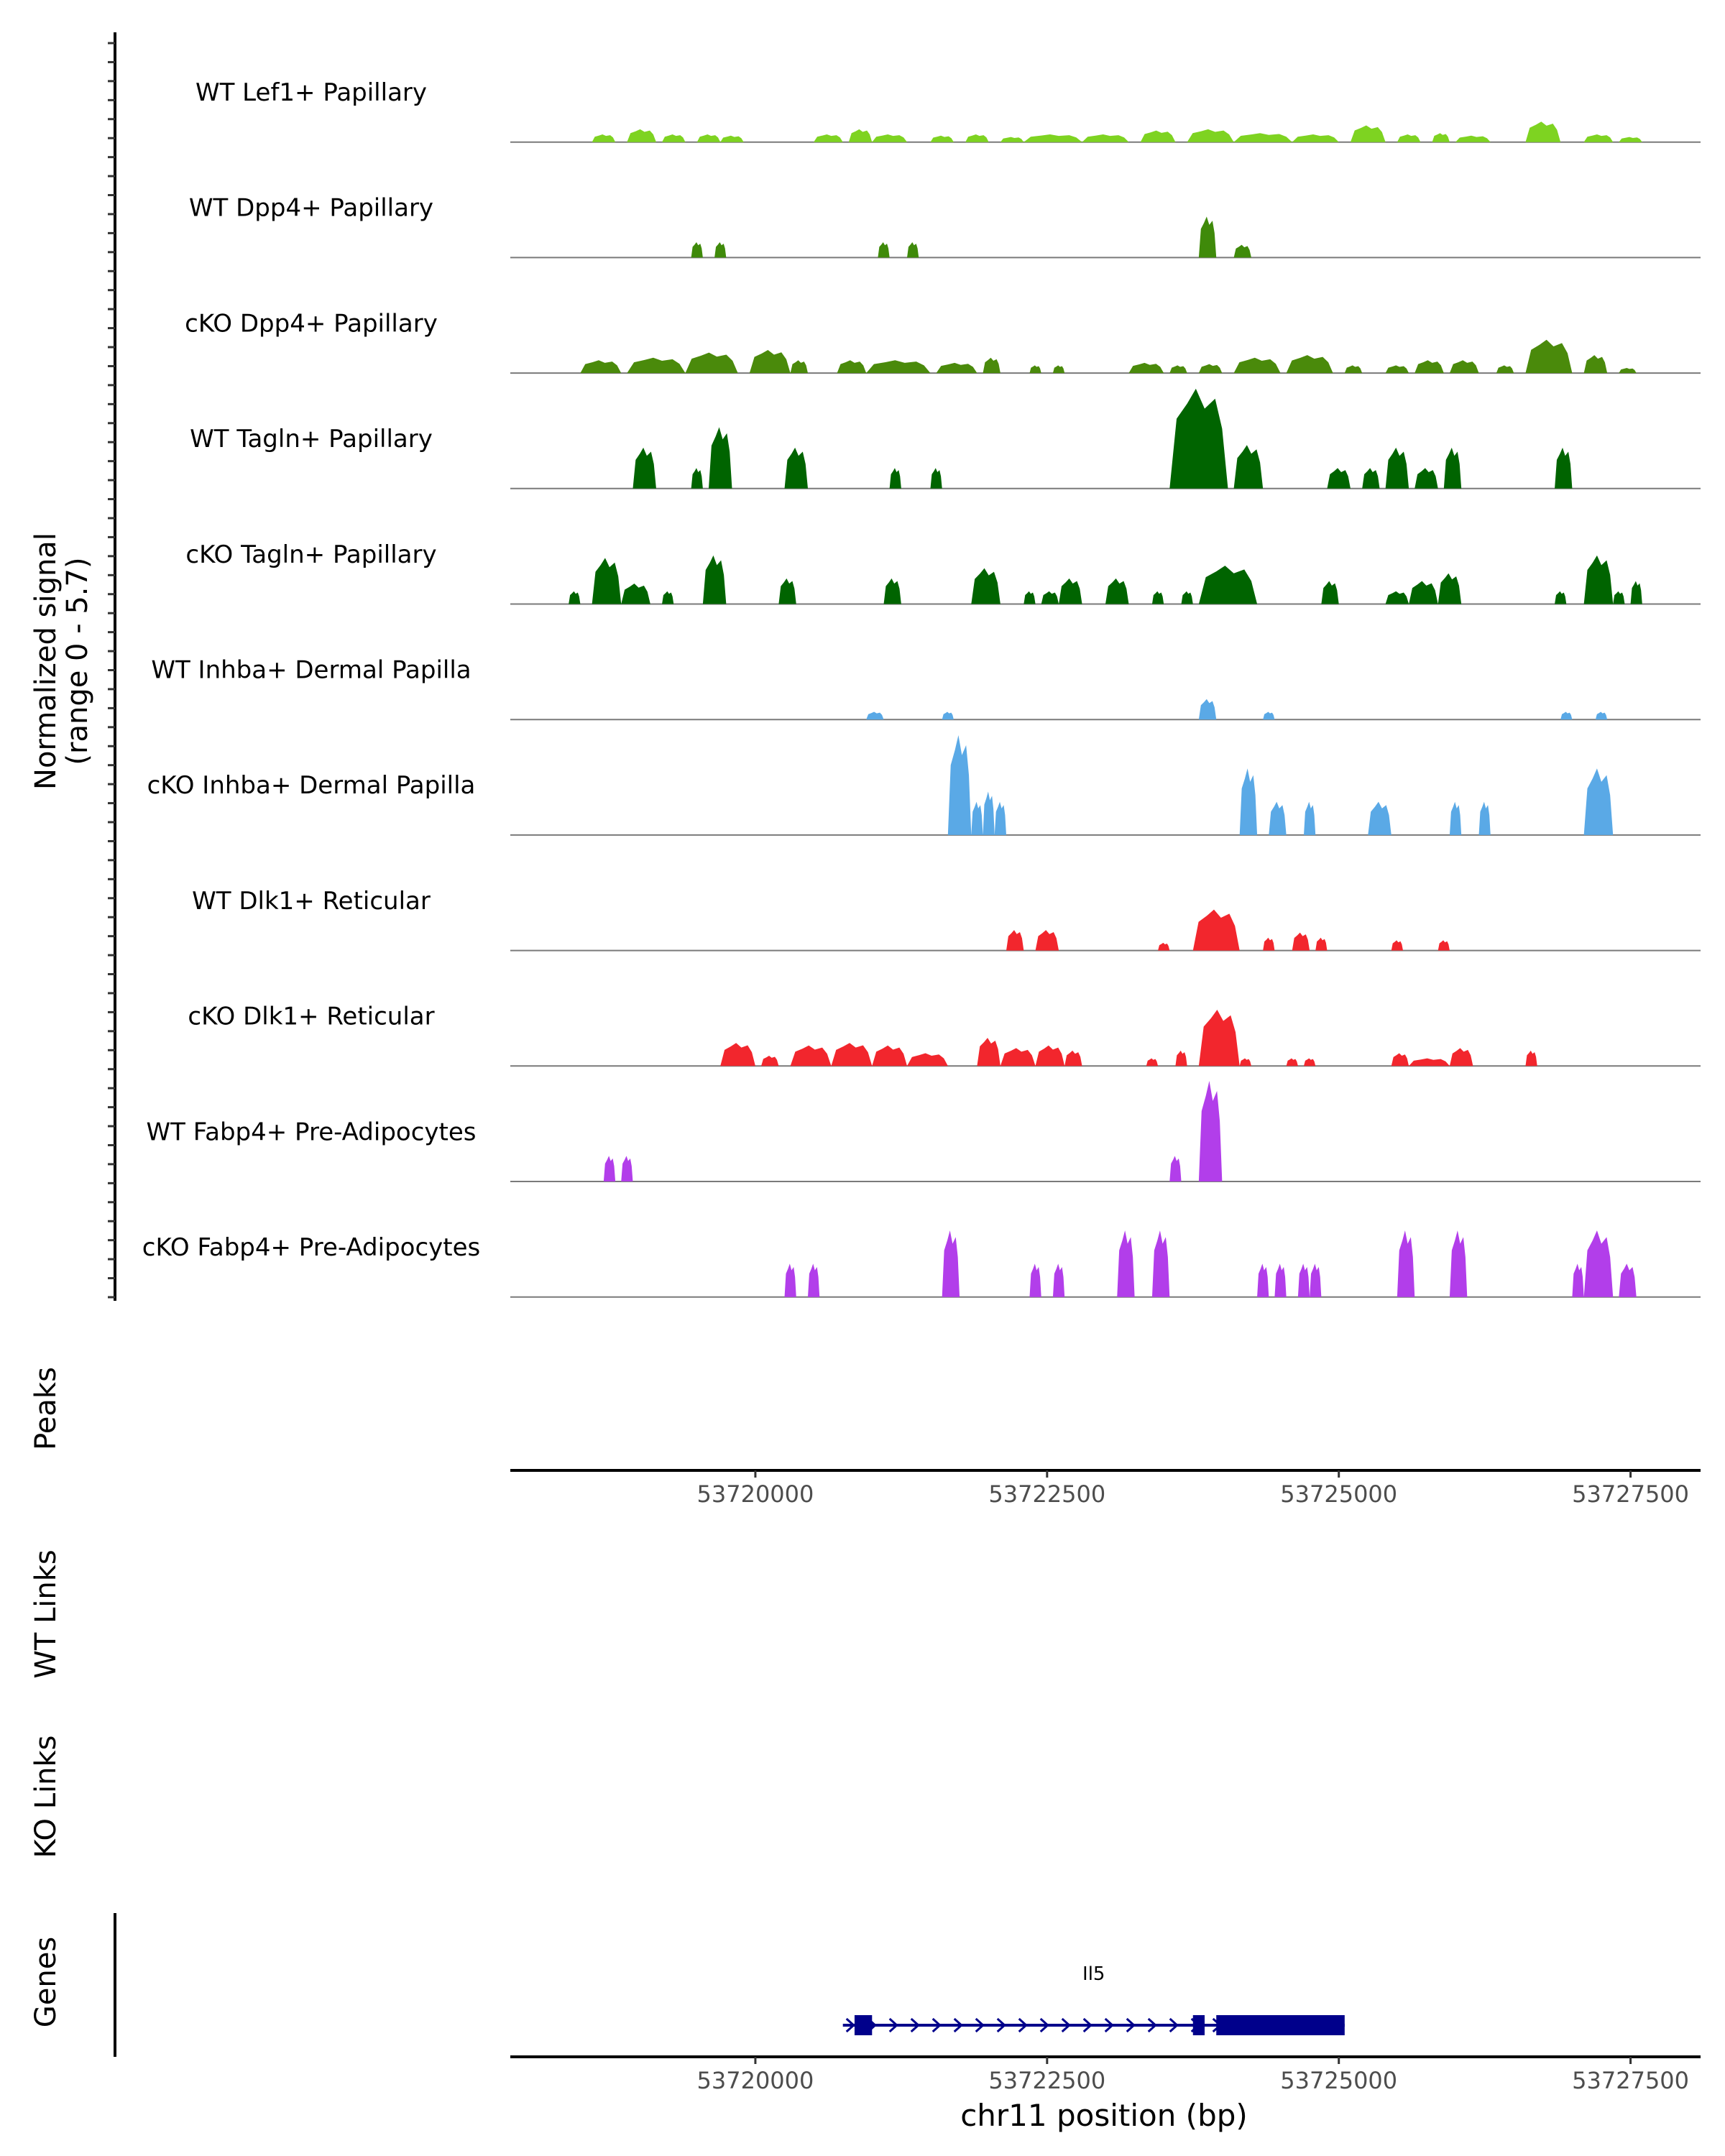 Image resolution: width=1725 pixels, height=2156 pixels. I want to click on track: cKO Dlk1+ Reticular, so click(944, 1035).